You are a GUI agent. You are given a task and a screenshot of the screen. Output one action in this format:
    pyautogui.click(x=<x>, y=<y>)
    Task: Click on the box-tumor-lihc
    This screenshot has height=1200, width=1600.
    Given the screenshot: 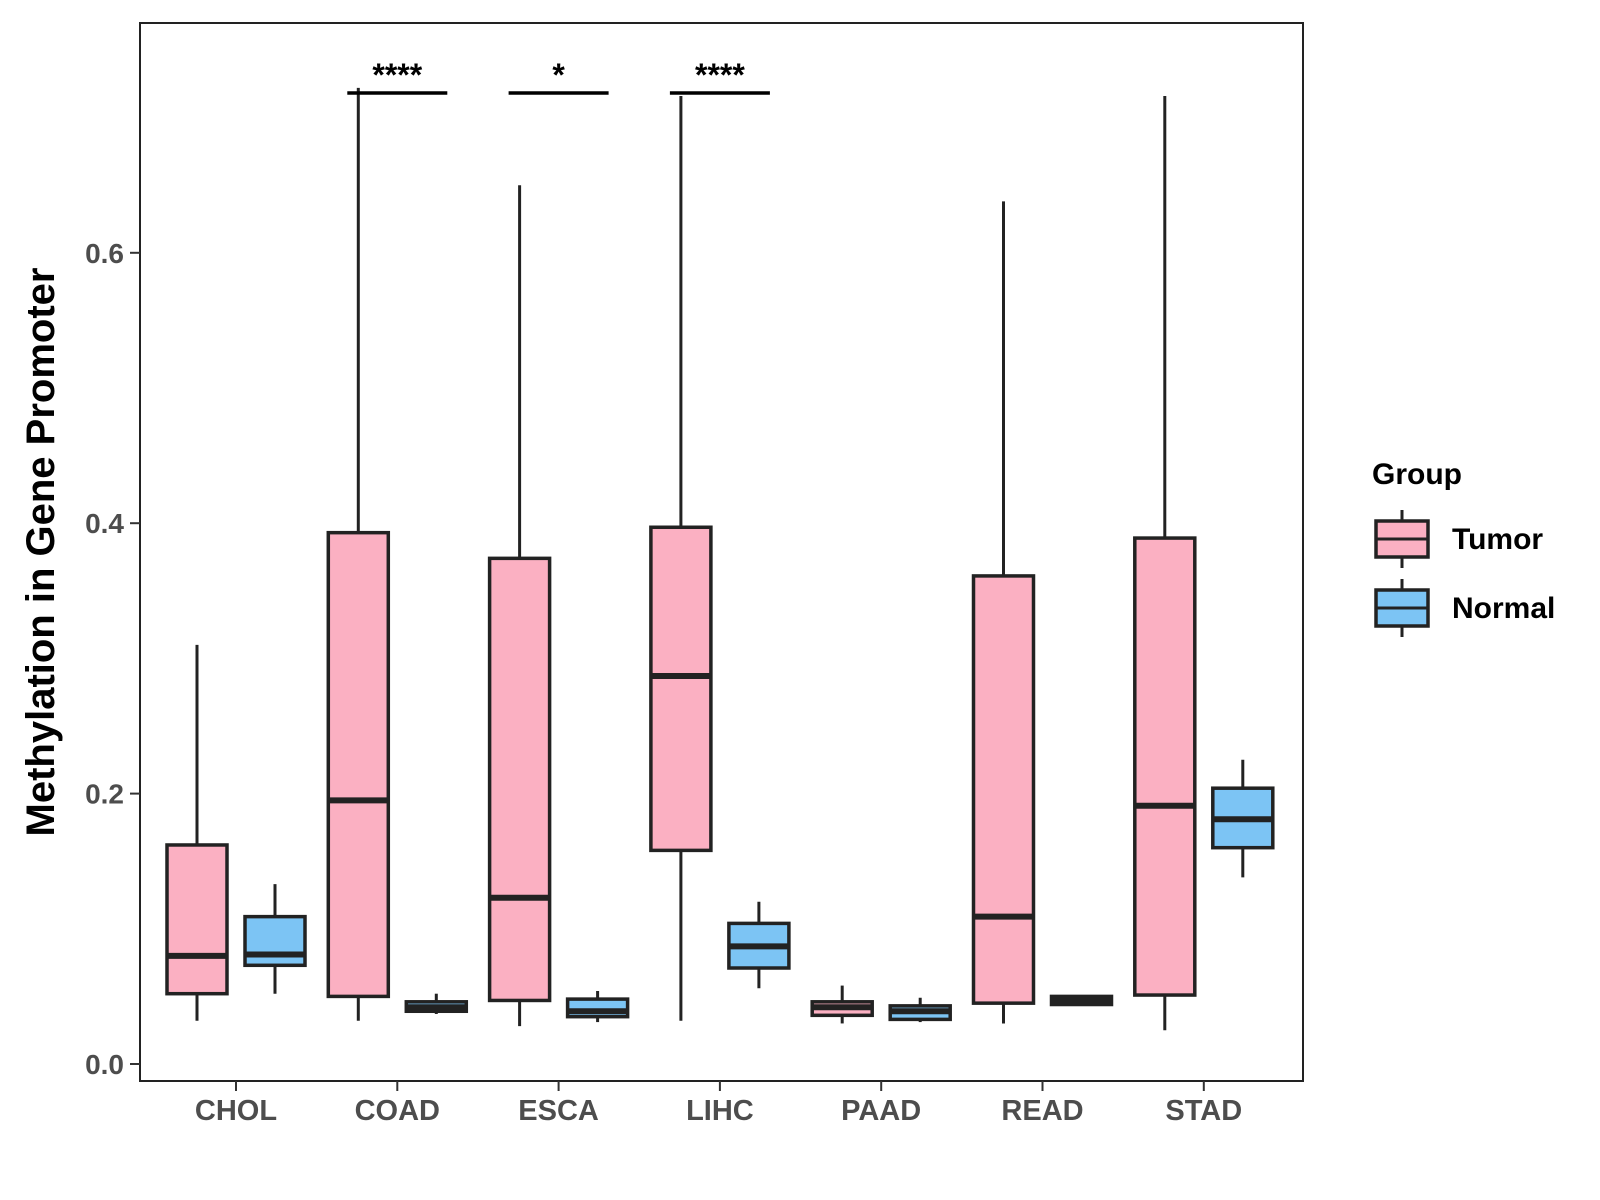 What is the action you would take?
    pyautogui.click(x=681, y=558)
    